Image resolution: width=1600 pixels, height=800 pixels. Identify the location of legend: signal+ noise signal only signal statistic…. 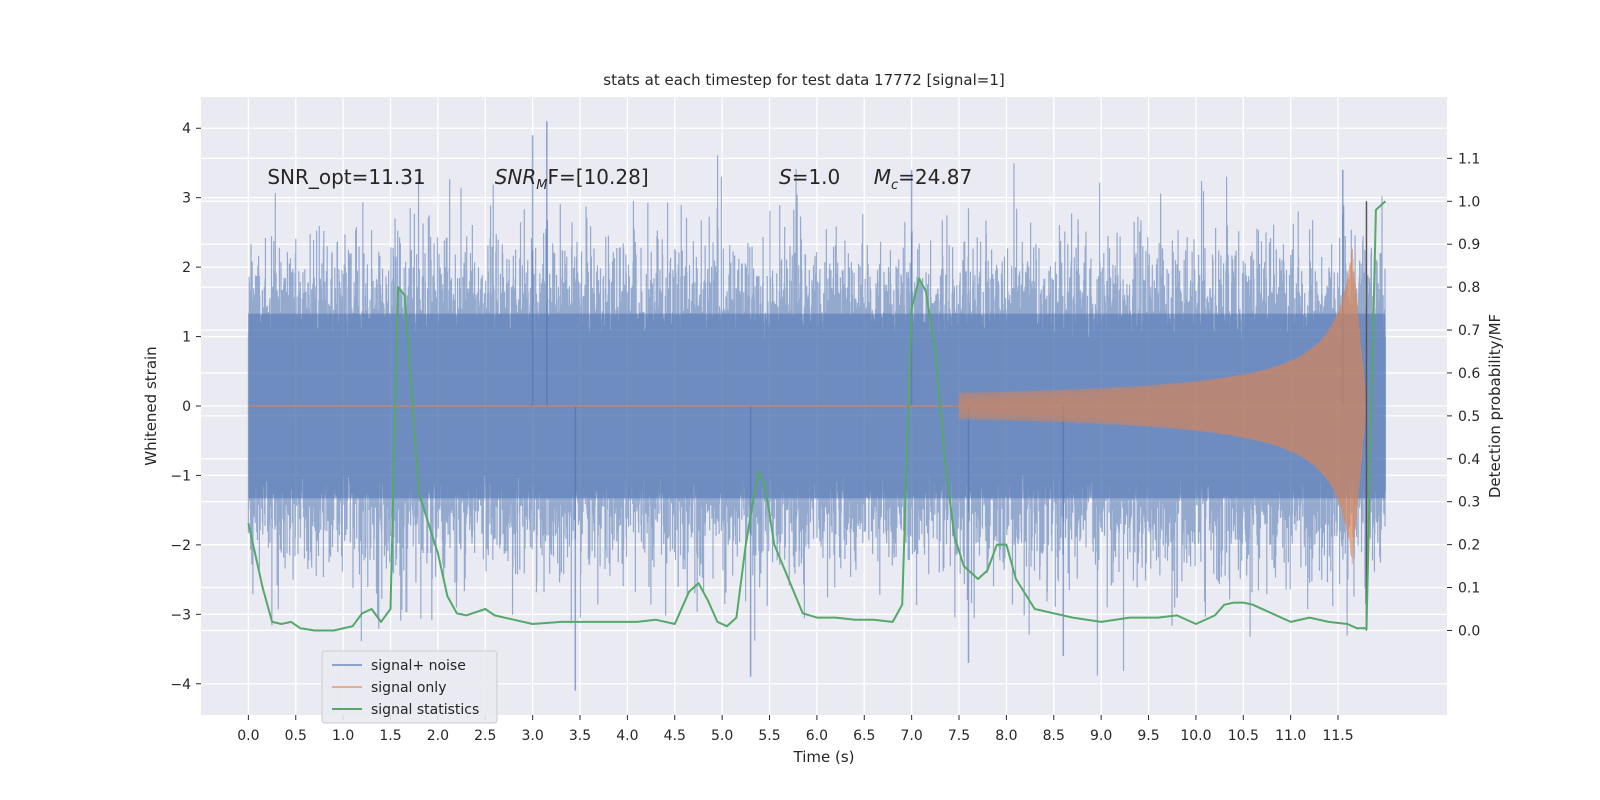
(409, 687).